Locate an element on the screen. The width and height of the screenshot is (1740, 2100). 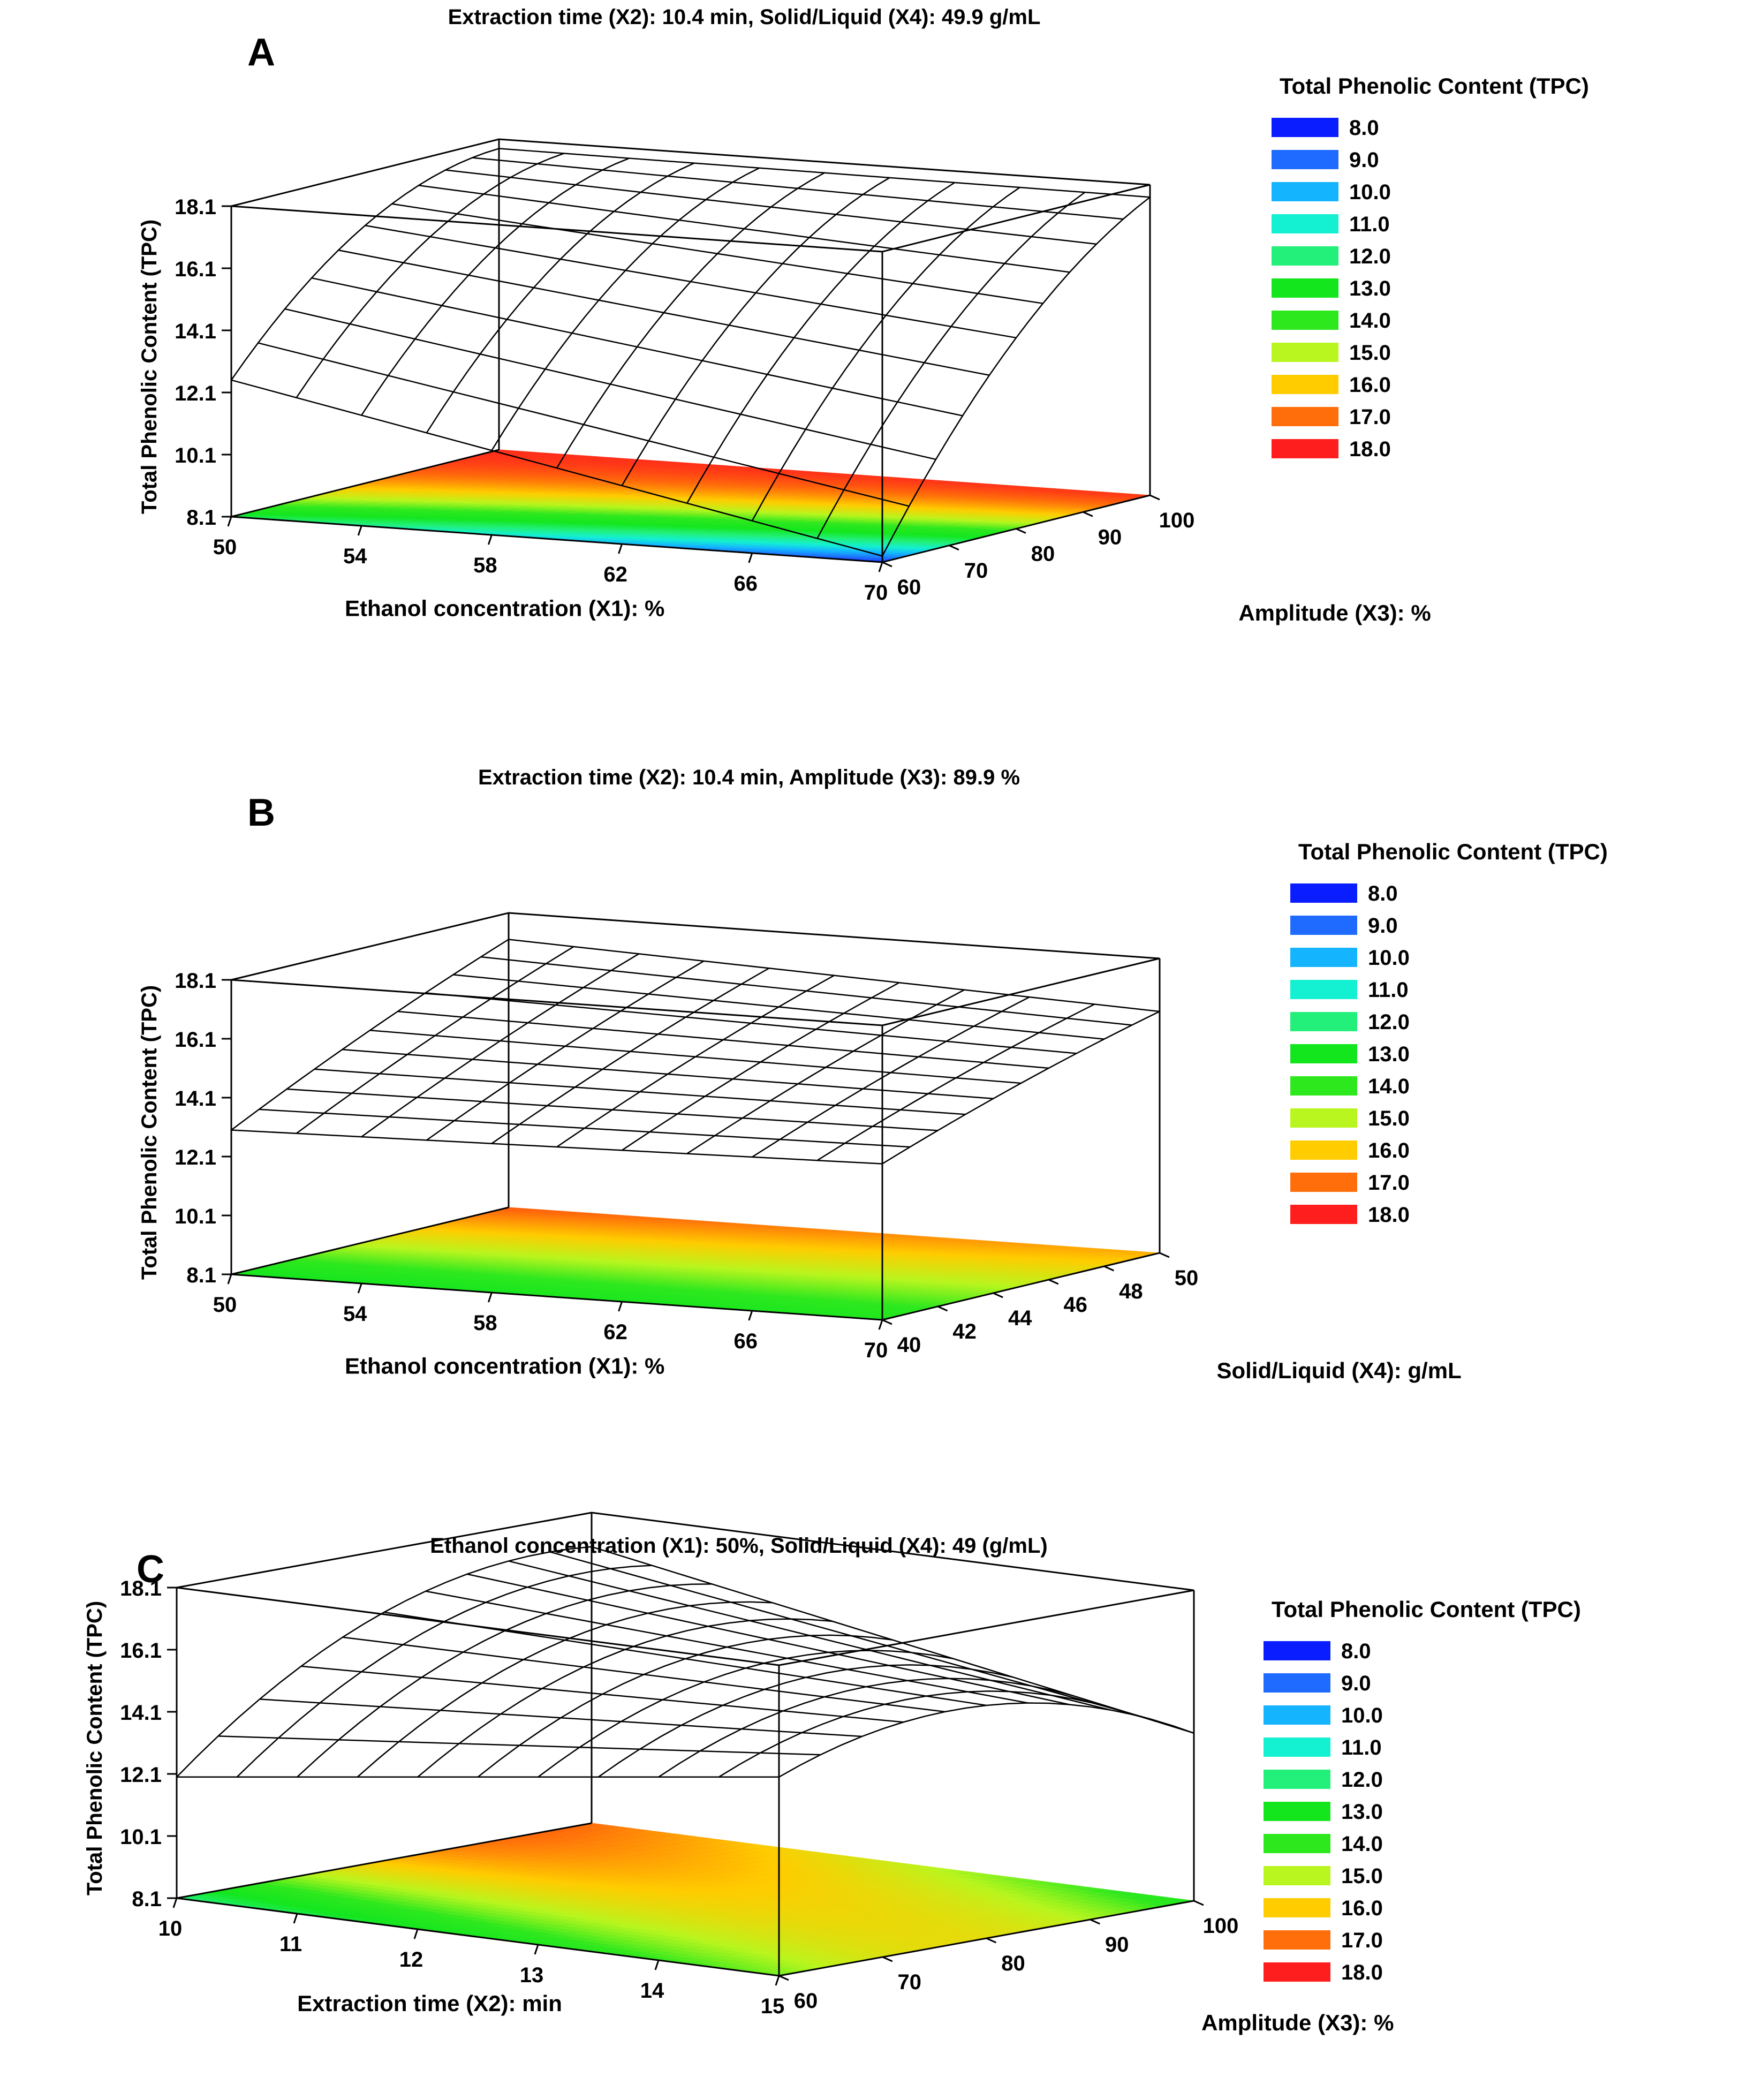
legend-label: 9.0 is located at coordinates (1383, 926).